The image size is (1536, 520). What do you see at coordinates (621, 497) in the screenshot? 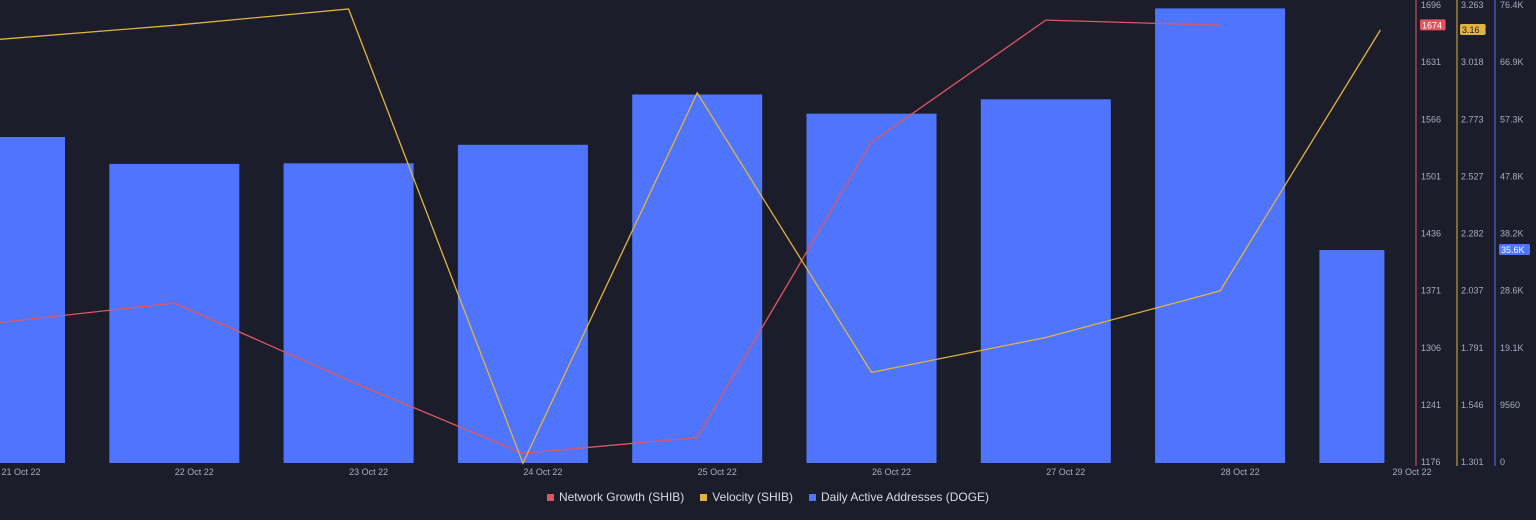
I see `legend-label-network-growth: Network Growth (SHIB)` at bounding box center [621, 497].